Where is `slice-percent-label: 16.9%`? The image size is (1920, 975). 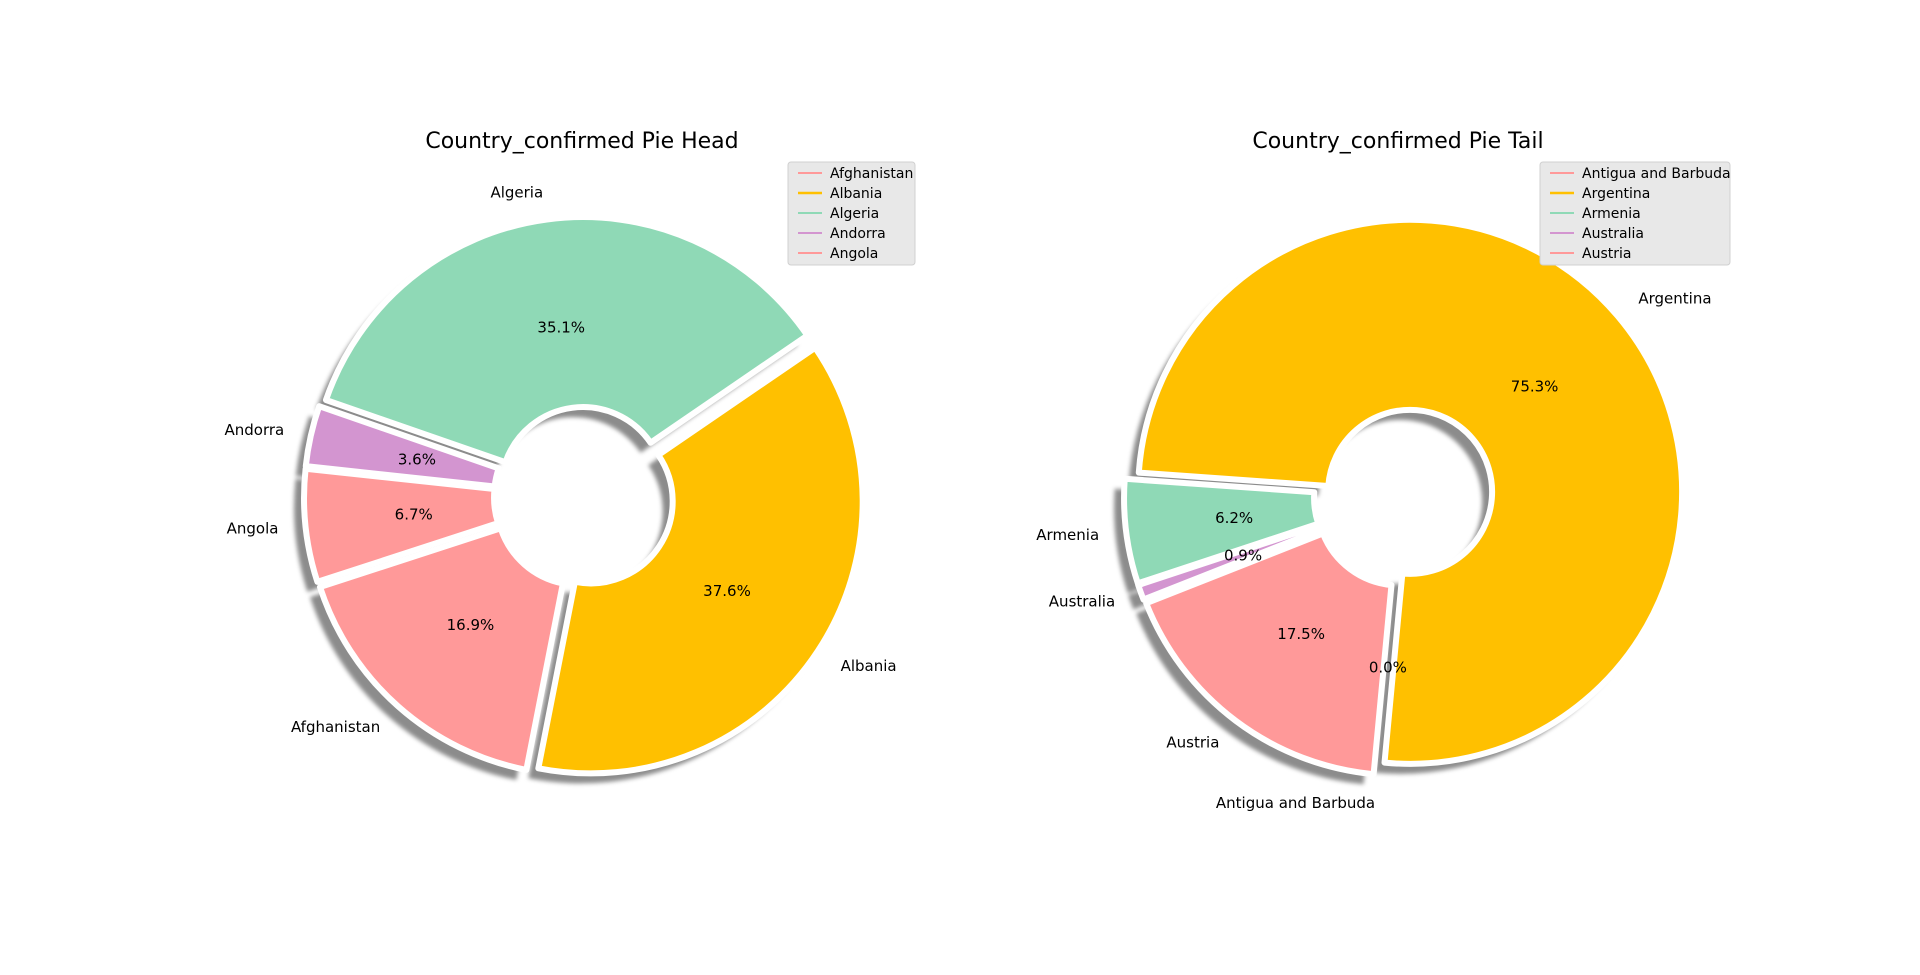 slice-percent-label: 16.9% is located at coordinates (471, 625).